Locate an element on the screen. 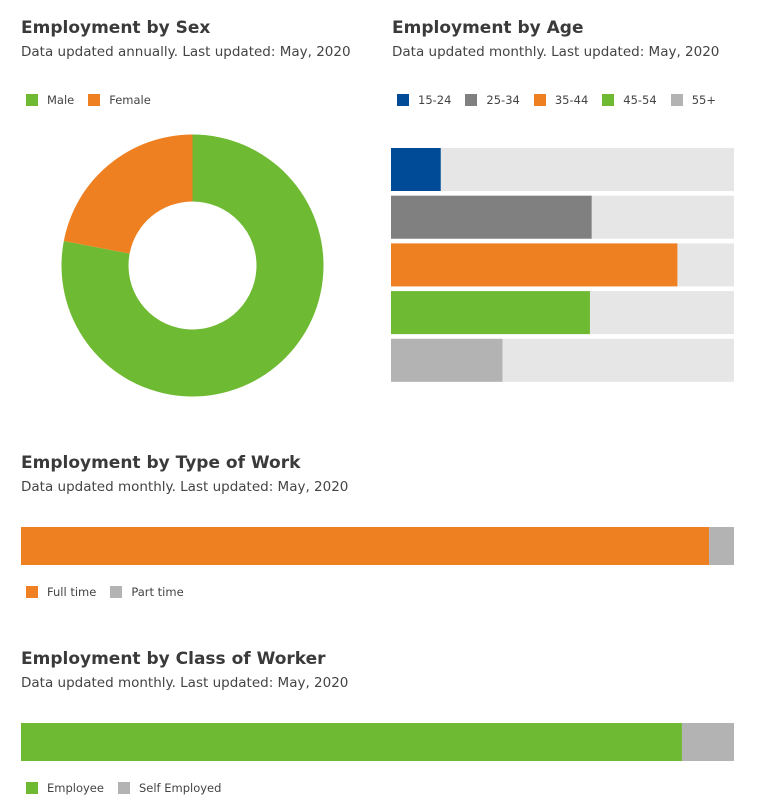 This screenshot has height=811, width=768. legend-item-self-employed: Self Employed is located at coordinates (169, 788).